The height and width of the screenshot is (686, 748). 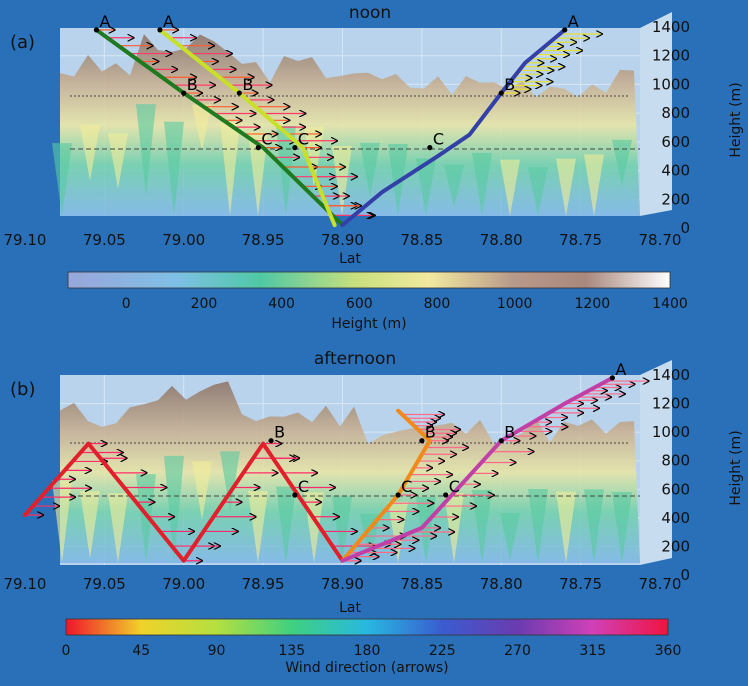 I want to click on panel-a-label: (a), so click(x=22, y=42).